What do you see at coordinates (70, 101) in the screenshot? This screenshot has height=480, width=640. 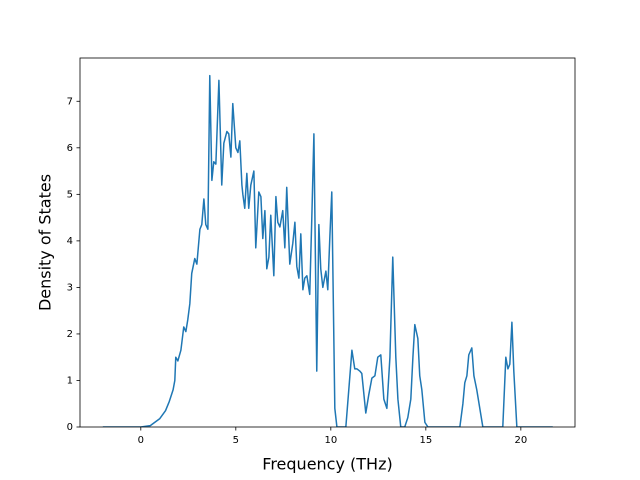 I see `y-tick-label: 7` at bounding box center [70, 101].